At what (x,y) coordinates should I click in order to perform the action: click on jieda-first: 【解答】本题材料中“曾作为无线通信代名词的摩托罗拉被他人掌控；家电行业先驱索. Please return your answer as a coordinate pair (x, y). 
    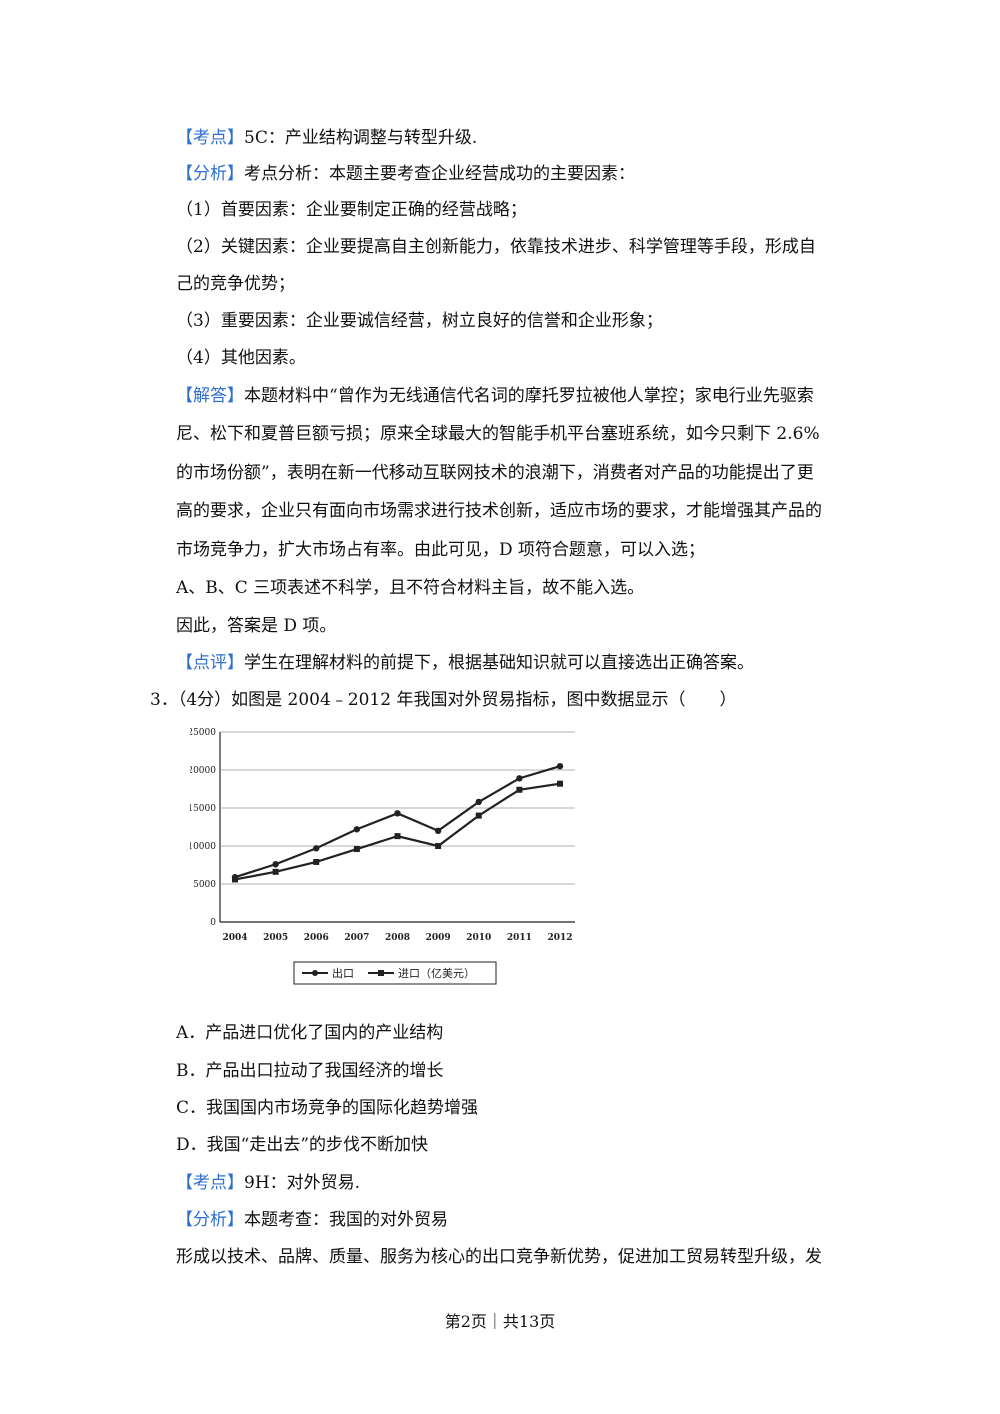
    Looking at the image, I should click on (495, 396).